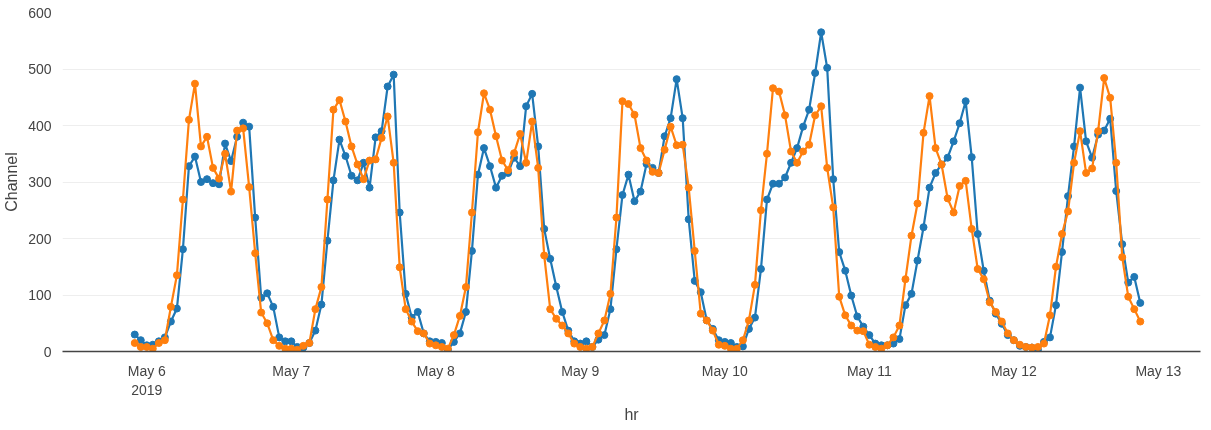 The width and height of the screenshot is (1211, 430). What do you see at coordinates (632, 414) in the screenshot?
I see `x-axis-title: hr` at bounding box center [632, 414].